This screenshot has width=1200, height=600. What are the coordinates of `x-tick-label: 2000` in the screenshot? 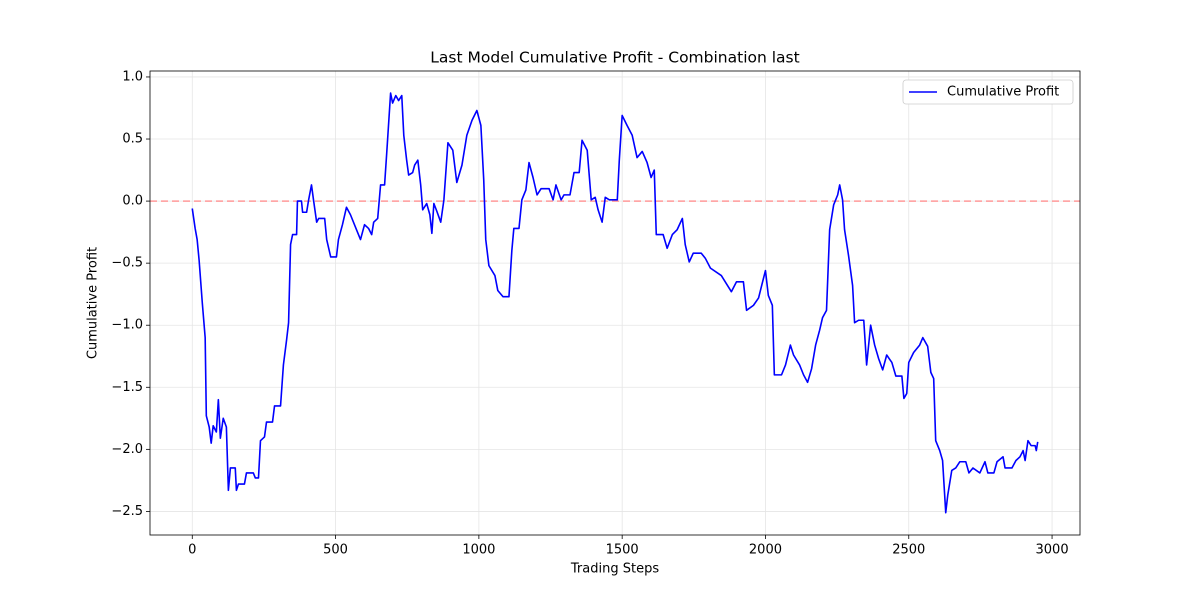 It's located at (765, 550).